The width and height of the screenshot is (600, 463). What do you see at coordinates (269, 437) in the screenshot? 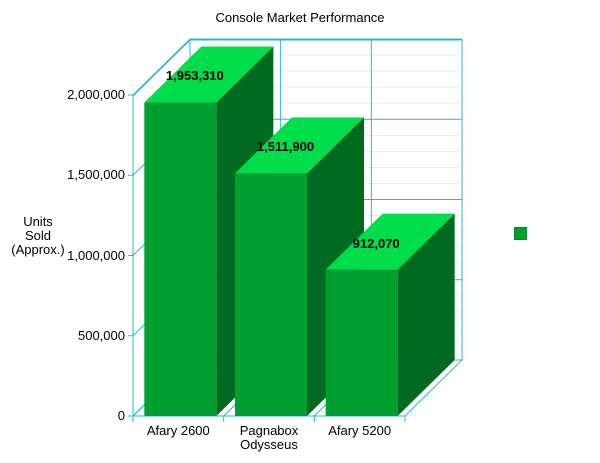
I see `x-tick-label: Pagnabox Odysseus` at bounding box center [269, 437].